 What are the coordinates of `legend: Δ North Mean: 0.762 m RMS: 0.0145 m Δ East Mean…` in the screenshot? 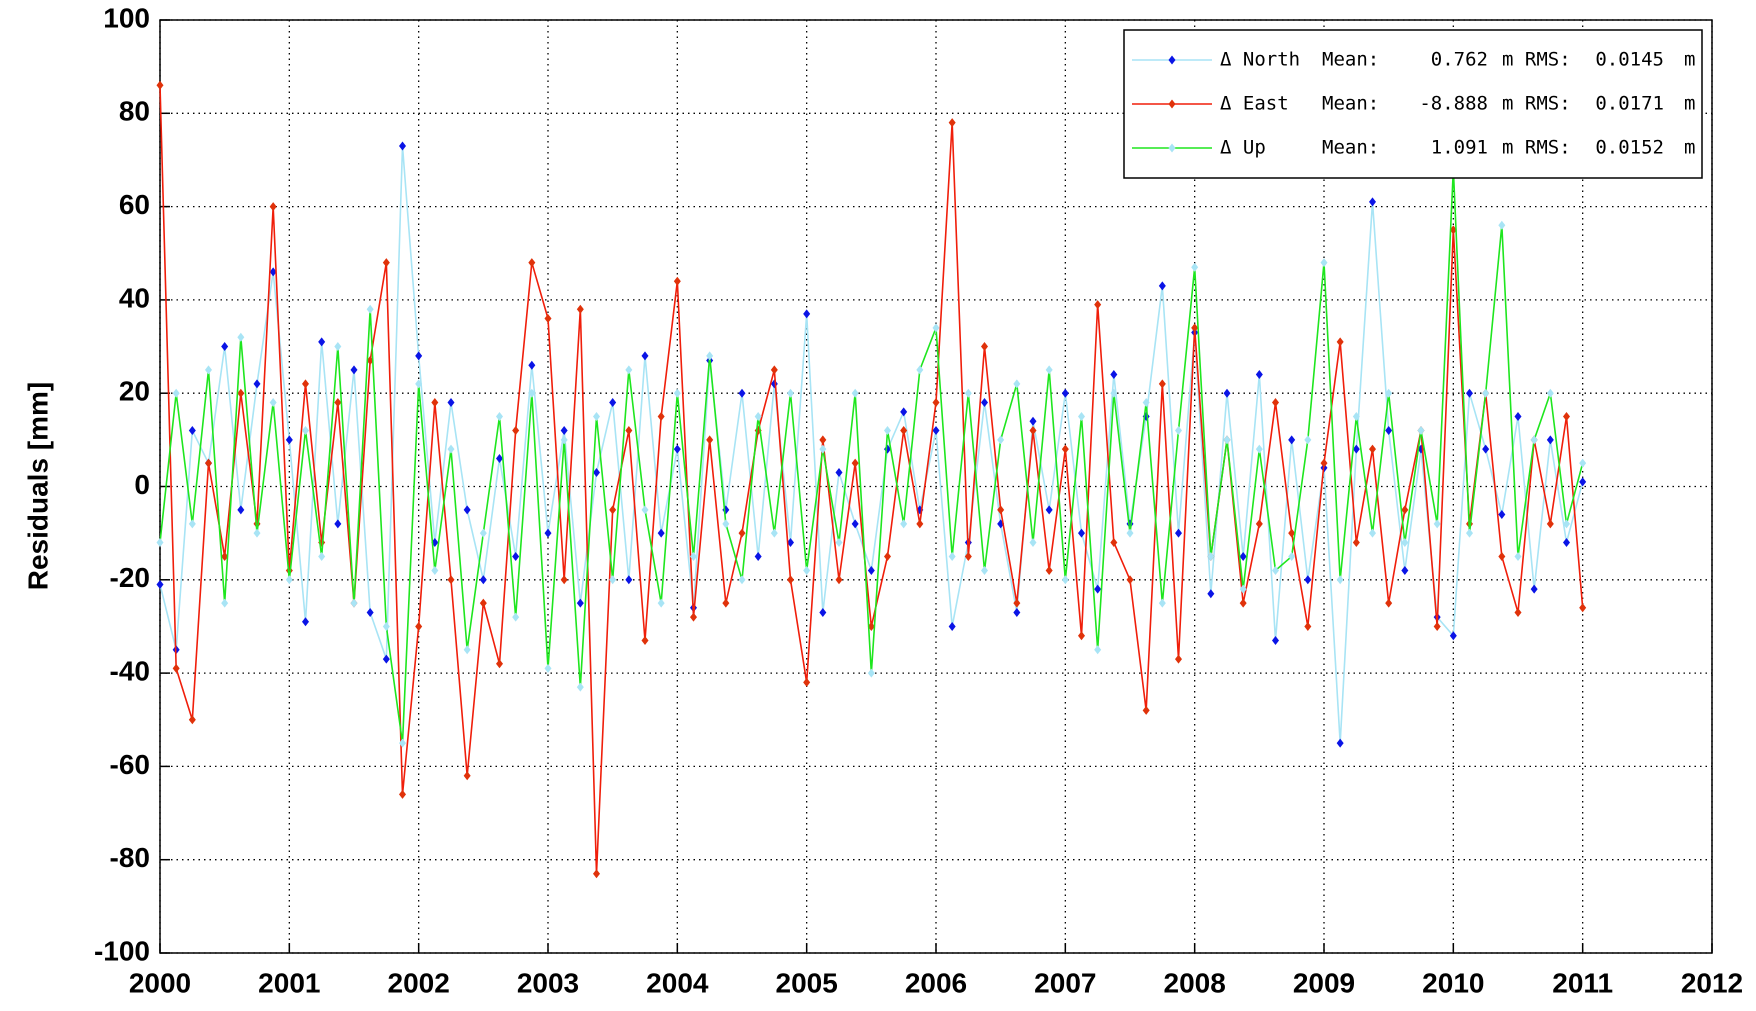 It's located at (1413, 104).